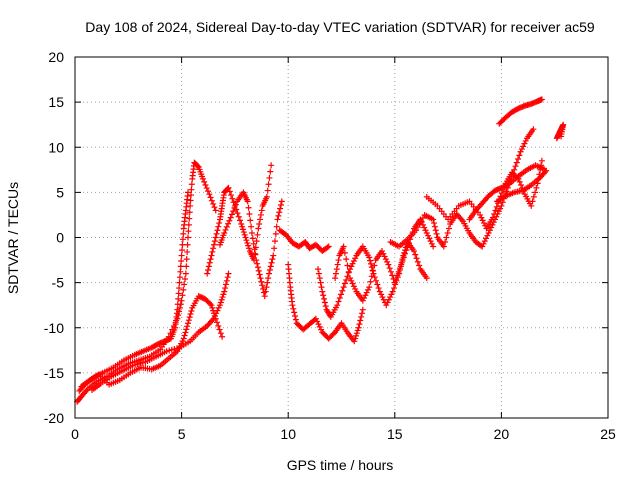  What do you see at coordinates (75, 434) in the screenshot?
I see `x-tick-label: 0` at bounding box center [75, 434].